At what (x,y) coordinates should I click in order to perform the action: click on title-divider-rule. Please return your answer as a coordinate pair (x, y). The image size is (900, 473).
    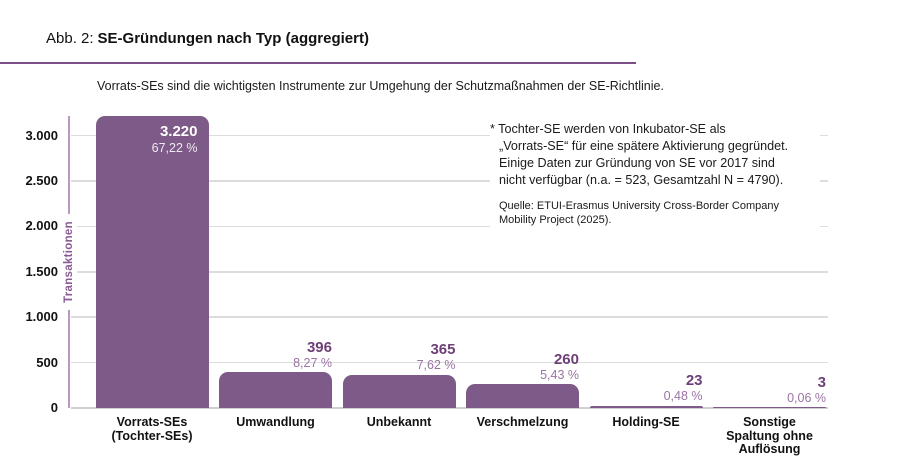
    Looking at the image, I should click on (318, 63).